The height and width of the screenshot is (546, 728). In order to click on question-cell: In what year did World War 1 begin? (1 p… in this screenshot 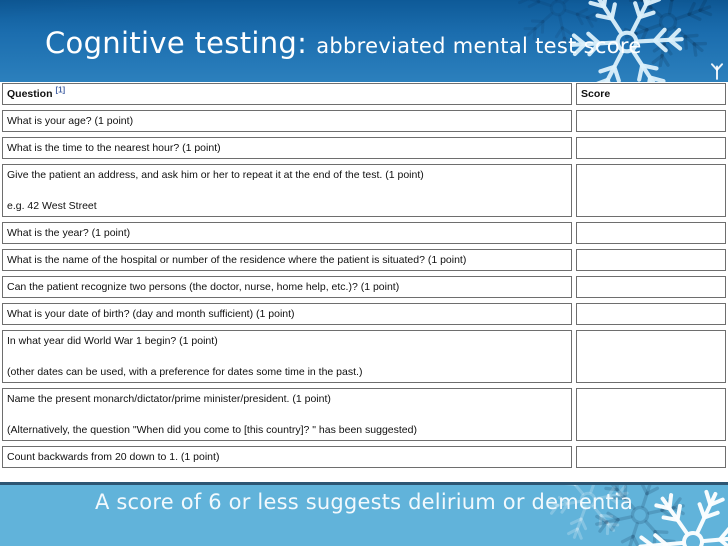, I will do `click(287, 356)`.